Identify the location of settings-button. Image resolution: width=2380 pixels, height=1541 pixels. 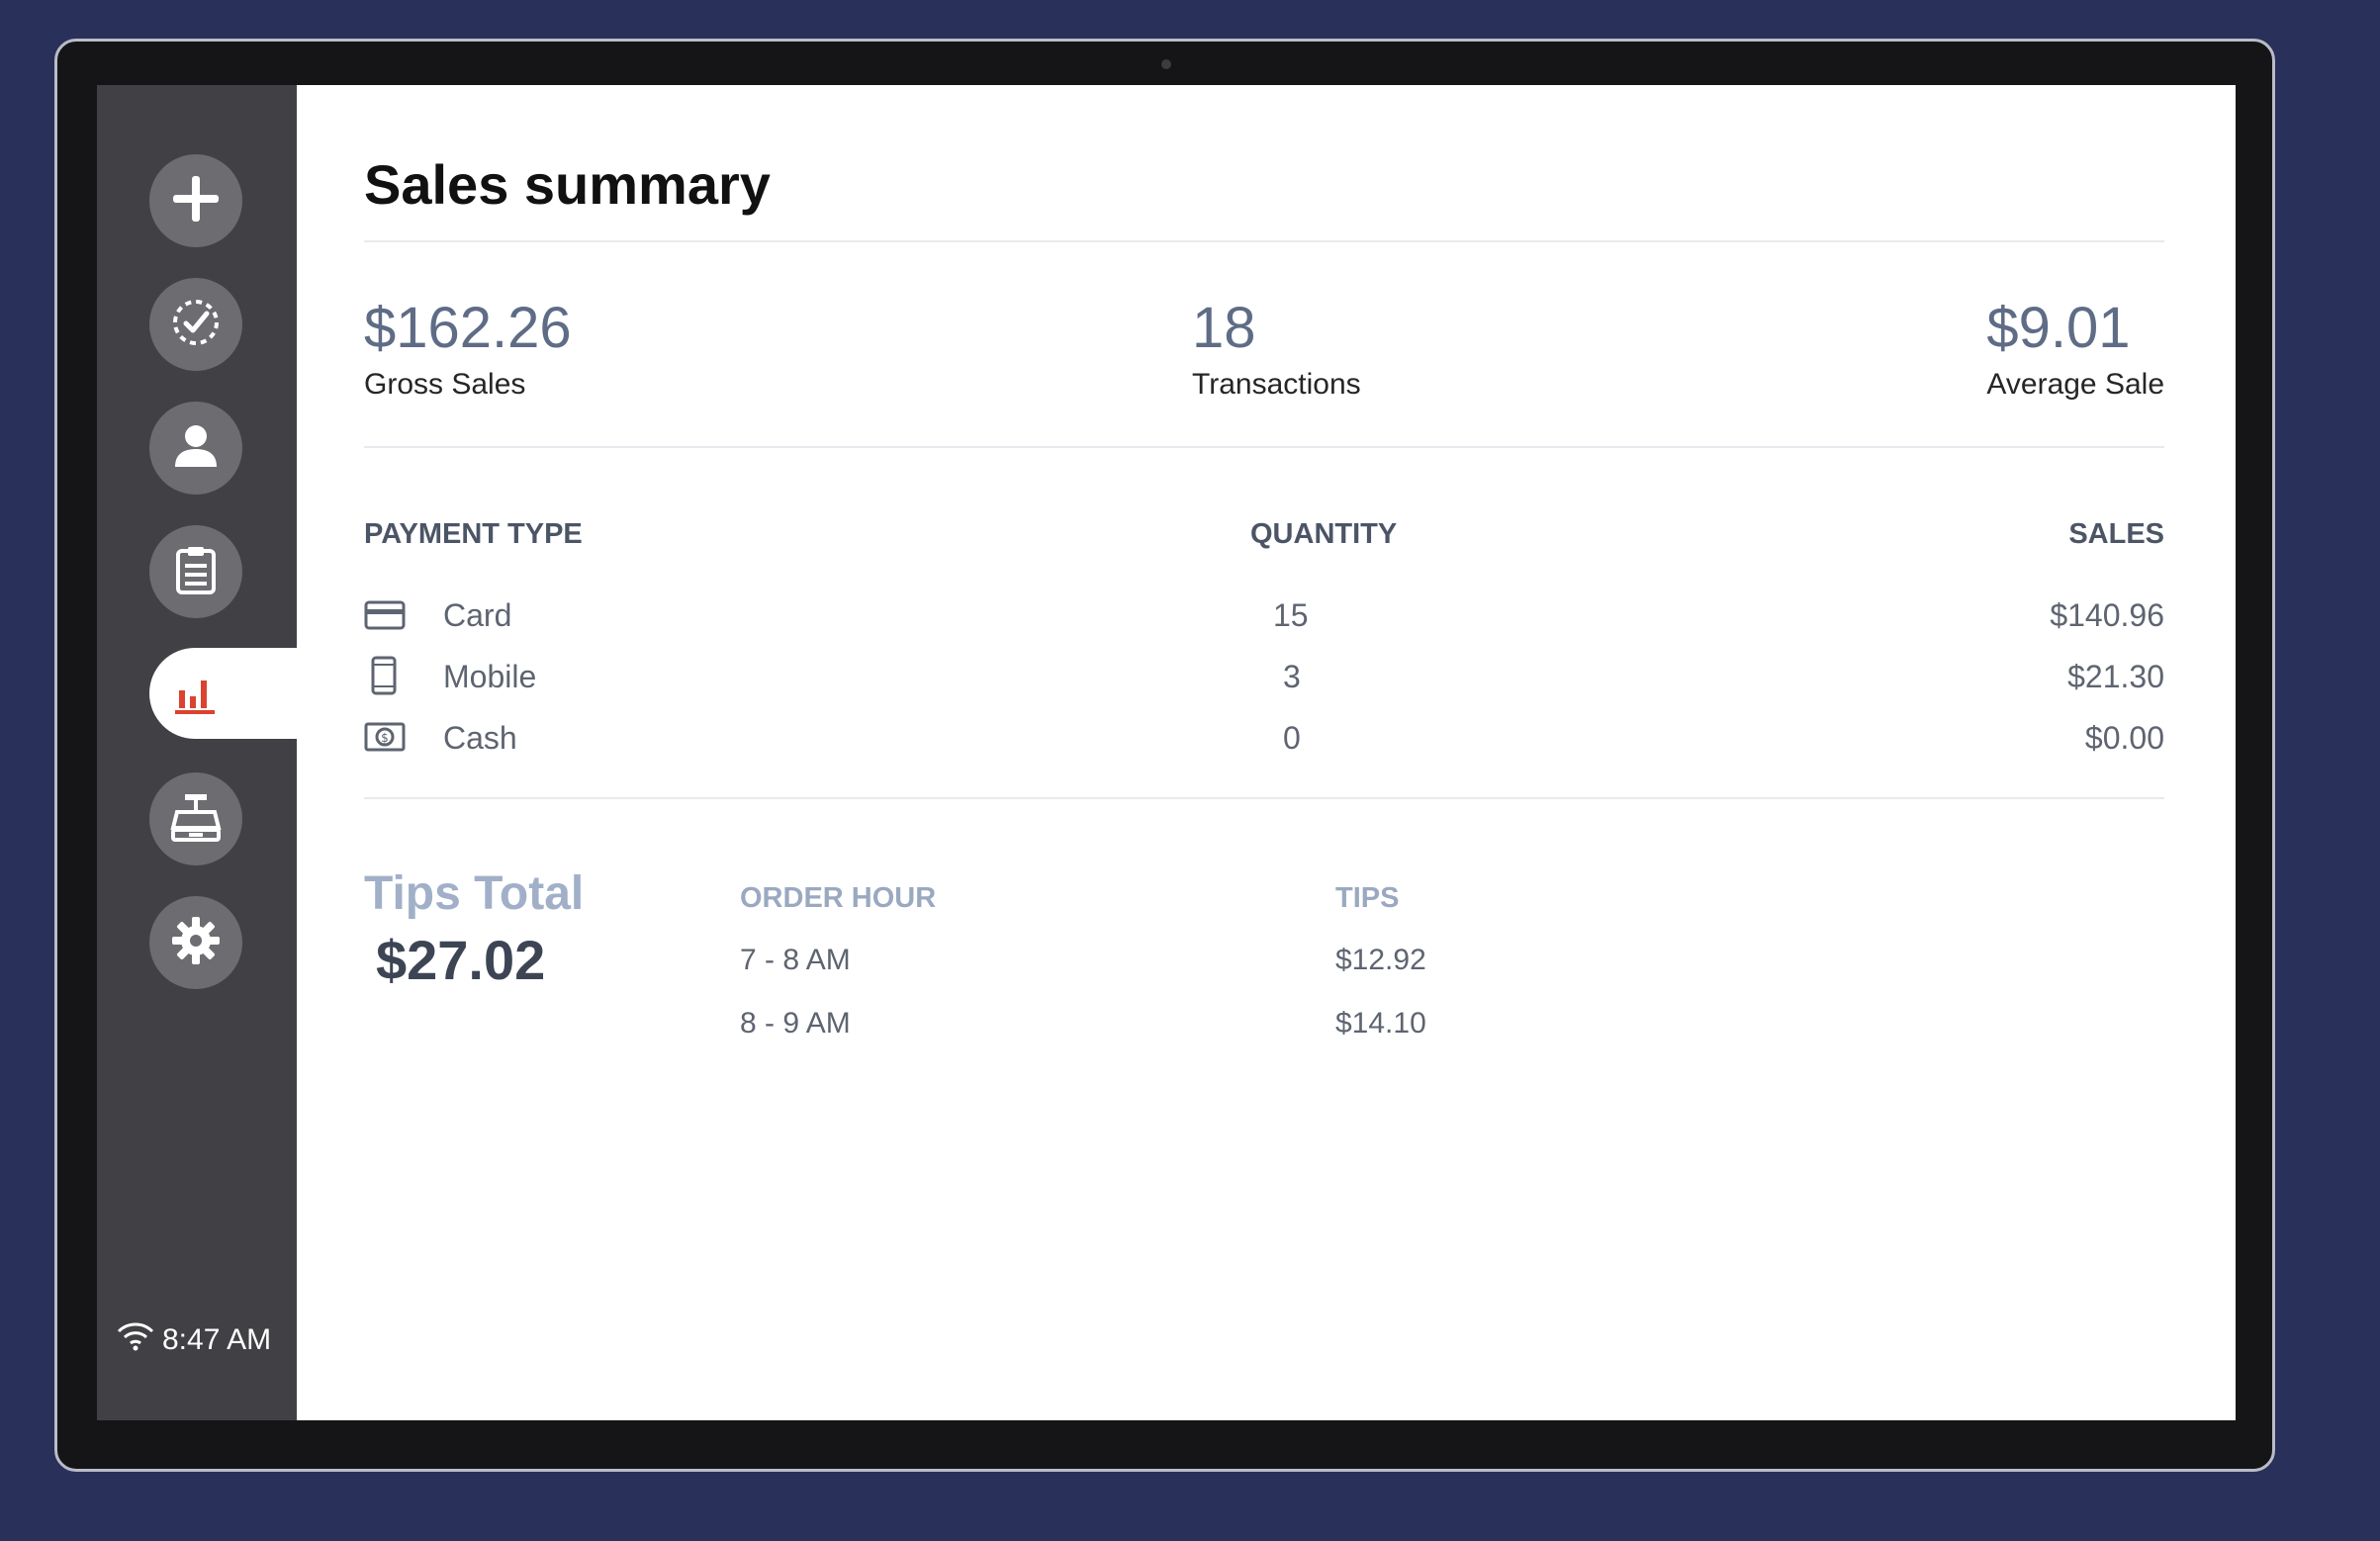
(195, 942).